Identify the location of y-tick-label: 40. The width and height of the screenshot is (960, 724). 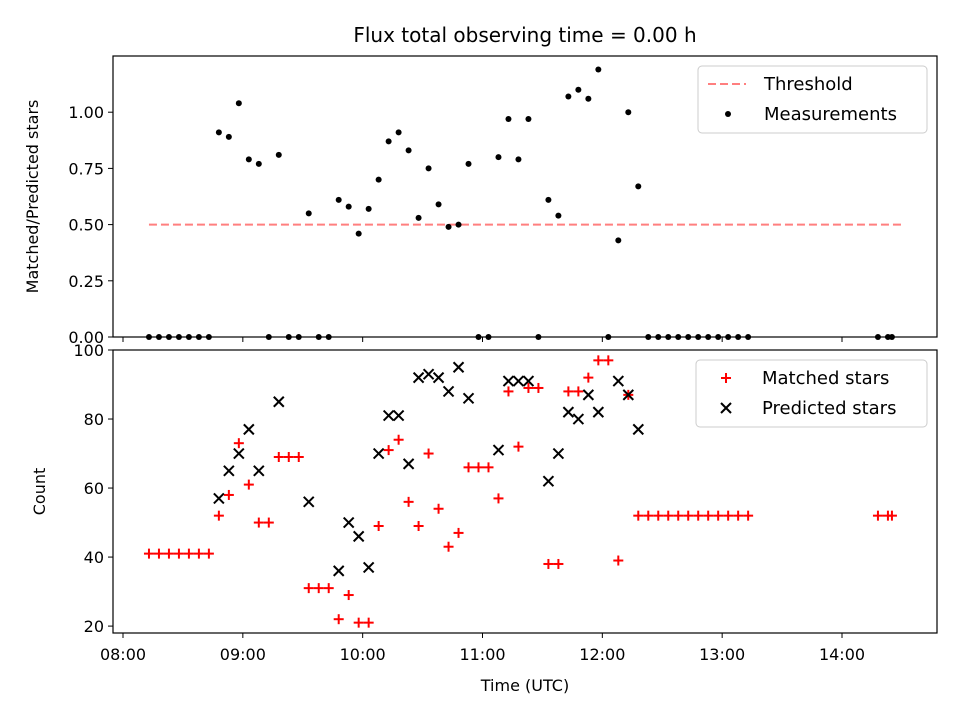
(94, 557).